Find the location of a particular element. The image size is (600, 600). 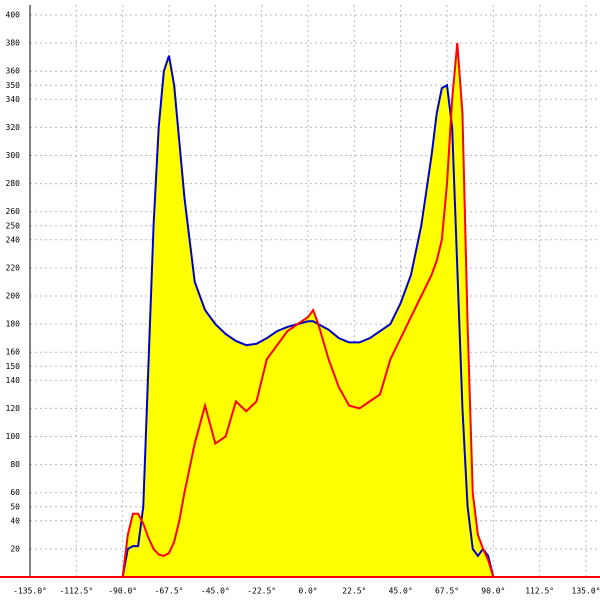

y-tick-label: 40 is located at coordinates (15, 520).